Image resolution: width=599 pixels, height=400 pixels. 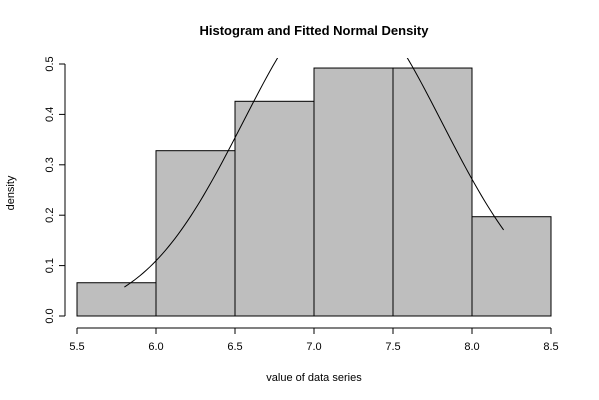 What do you see at coordinates (313, 347) in the screenshot?
I see `x-tick-label: 7.0` at bounding box center [313, 347].